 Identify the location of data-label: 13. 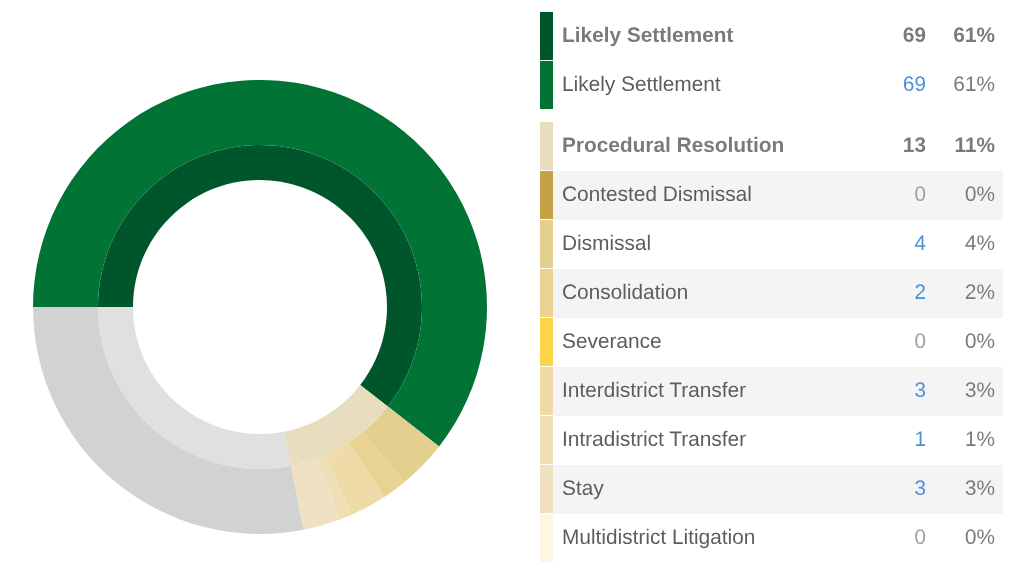
(915, 145).